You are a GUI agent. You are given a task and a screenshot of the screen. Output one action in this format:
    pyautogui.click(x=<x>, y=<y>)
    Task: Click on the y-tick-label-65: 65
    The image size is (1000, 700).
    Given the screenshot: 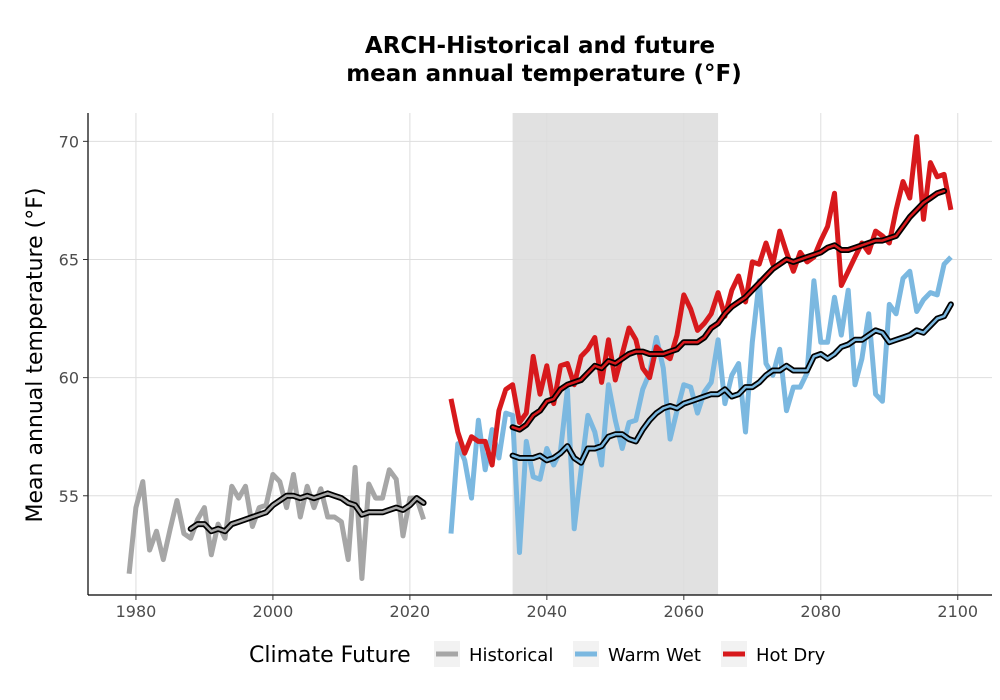 What is the action you would take?
    pyautogui.click(x=69, y=259)
    